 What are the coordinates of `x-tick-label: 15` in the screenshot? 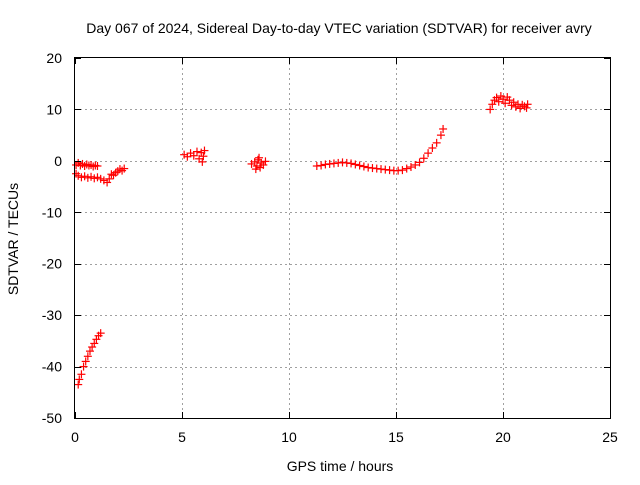 It's located at (396, 437).